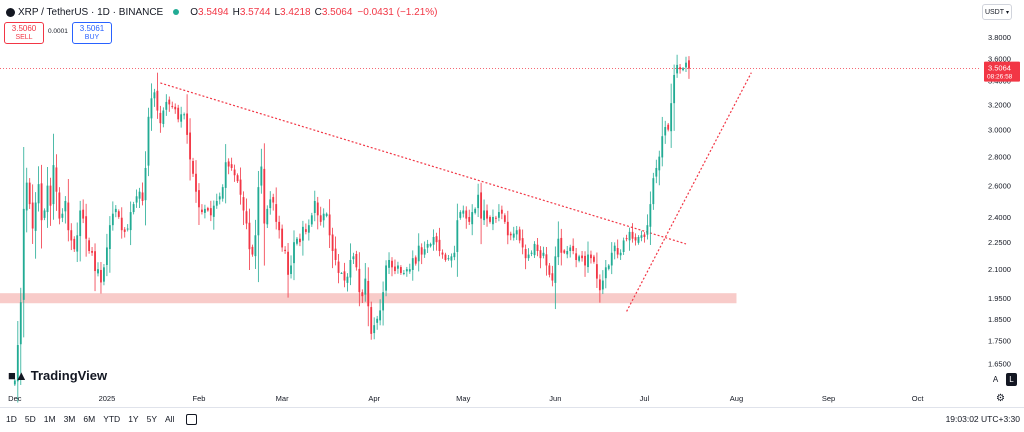  What do you see at coordinates (112, 419) in the screenshot?
I see `range-ytd: YTD` at bounding box center [112, 419].